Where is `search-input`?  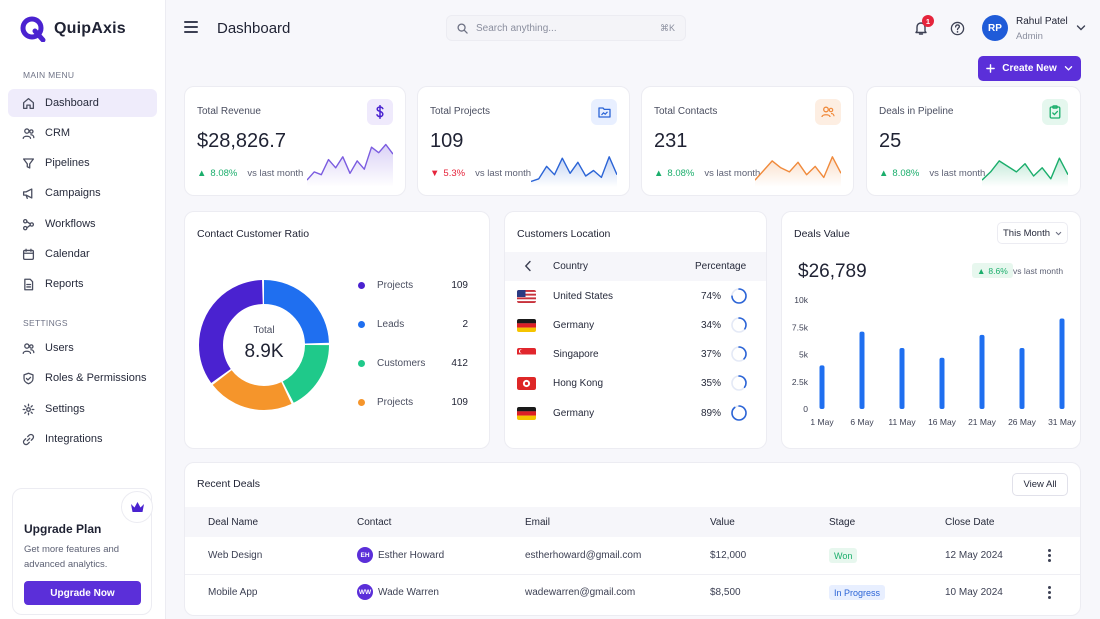 search-input is located at coordinates (564, 28).